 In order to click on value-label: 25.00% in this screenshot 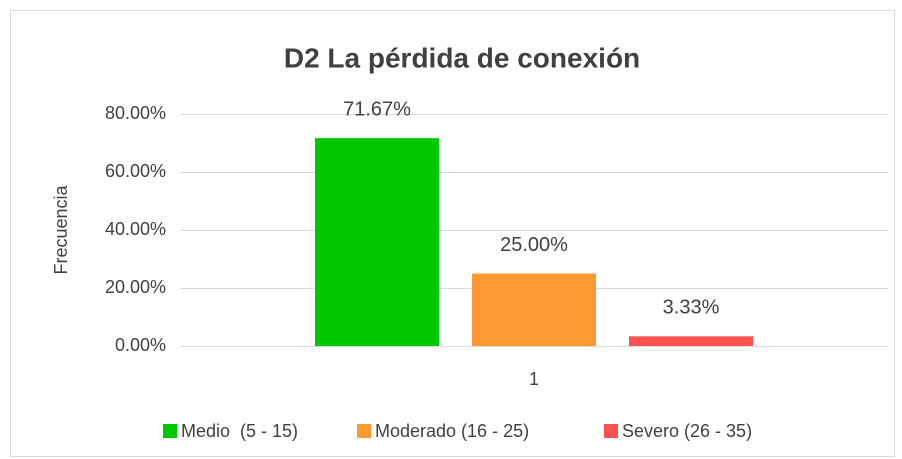, I will do `click(534, 245)`.